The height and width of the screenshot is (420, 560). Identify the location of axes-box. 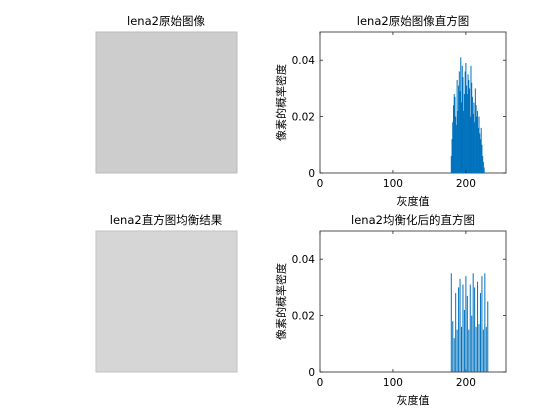
(413, 301).